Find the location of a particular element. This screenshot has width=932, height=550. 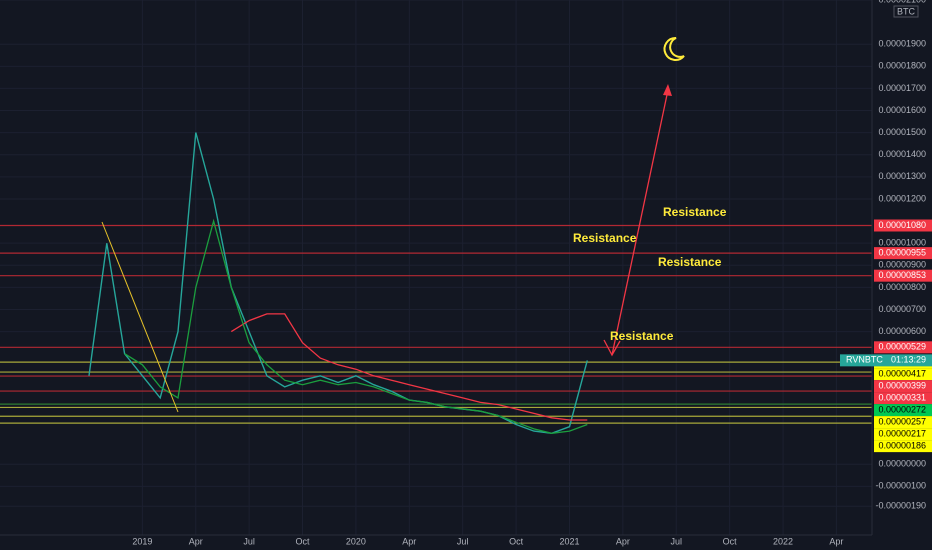

y-tick-label: 0.00001700 is located at coordinates (902, 88).